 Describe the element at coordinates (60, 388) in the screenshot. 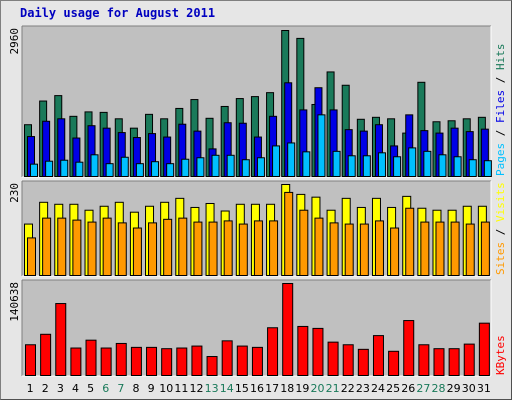

I see `x-tick-label-day-3: 3` at that location.